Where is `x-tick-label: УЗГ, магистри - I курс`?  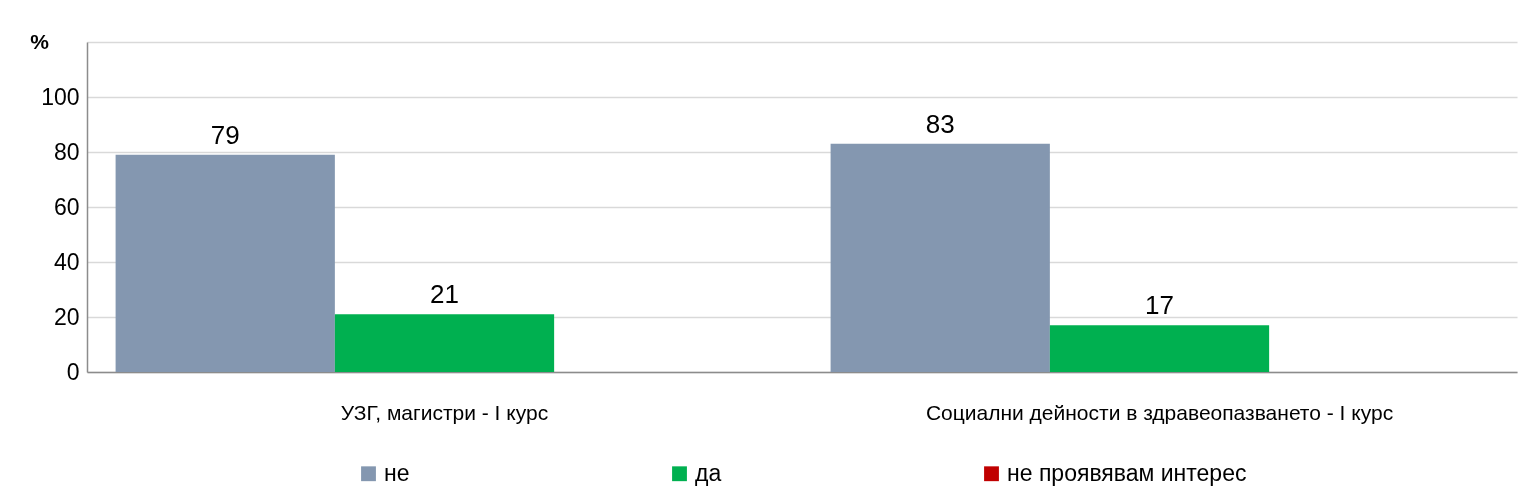 x-tick-label: УЗГ, магистри - I курс is located at coordinates (444, 412).